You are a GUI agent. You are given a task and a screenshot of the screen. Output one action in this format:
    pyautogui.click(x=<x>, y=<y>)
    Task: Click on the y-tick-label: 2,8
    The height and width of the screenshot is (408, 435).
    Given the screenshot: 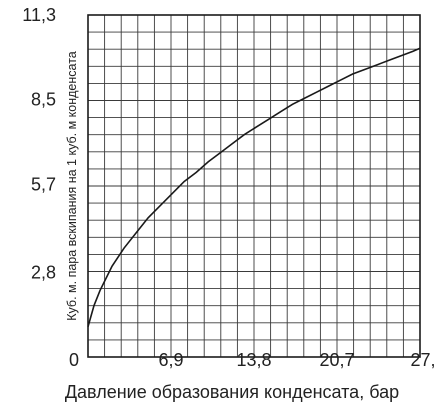 What is the action you would take?
    pyautogui.click(x=43, y=272)
    